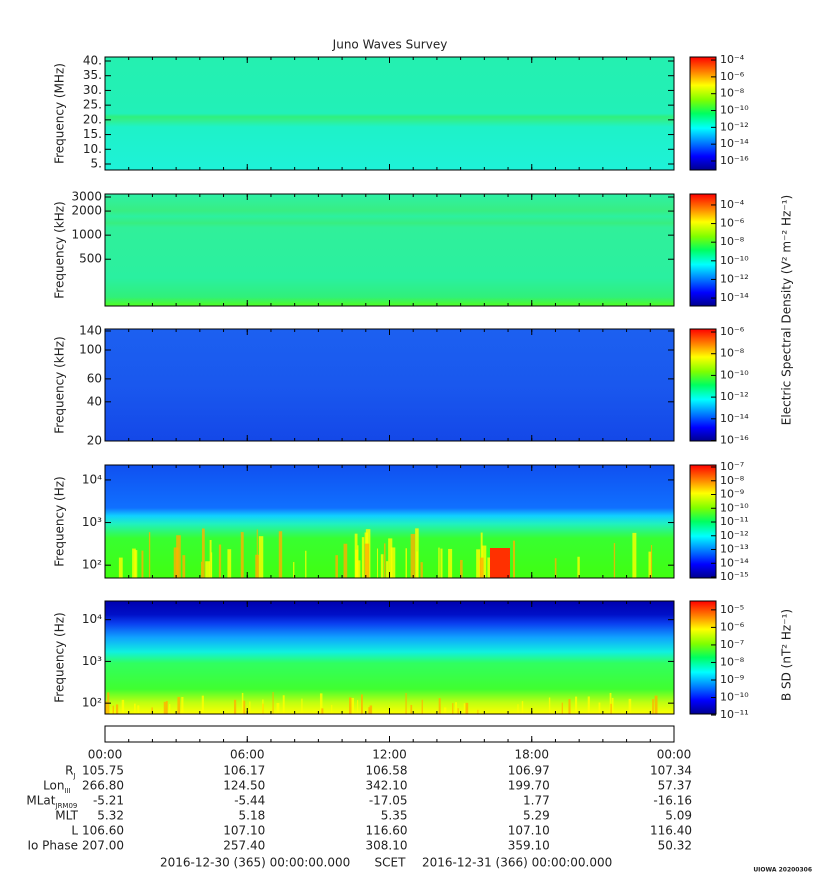 The height and width of the screenshot is (880, 815). What do you see at coordinates (529, 771) in the screenshot?
I see `ephemeris-value: 106.97` at bounding box center [529, 771].